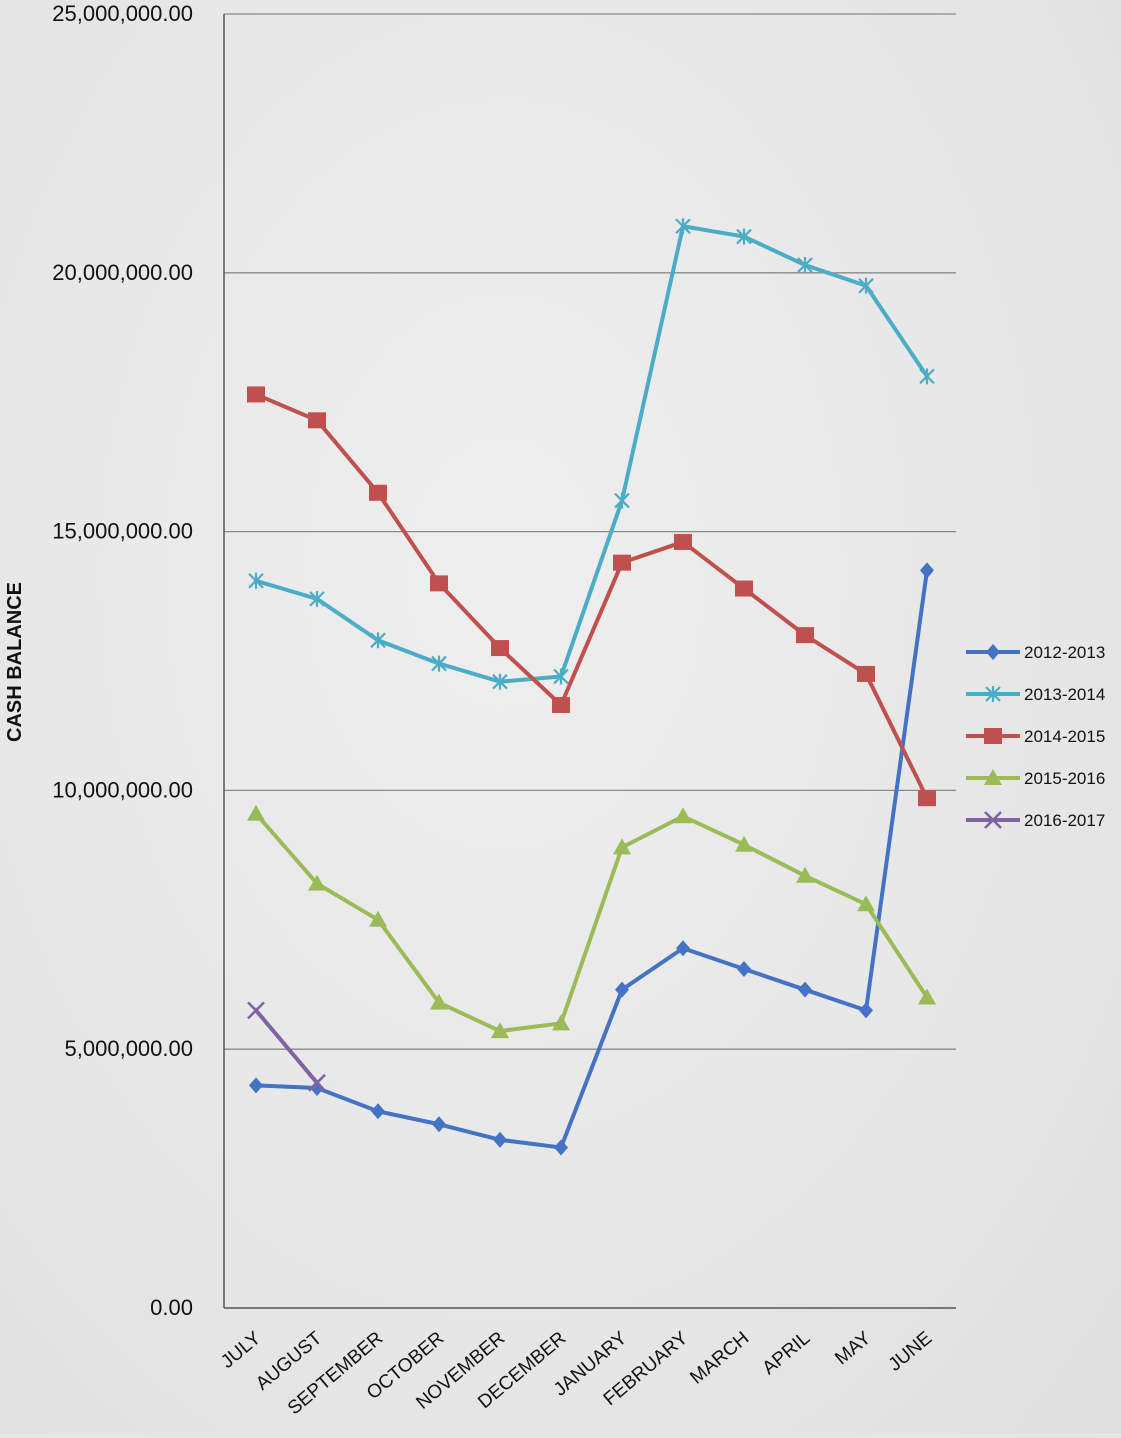 This screenshot has width=1121, height=1438. Describe the element at coordinates (1064, 694) in the screenshot. I see `legend-label: 2013-2014` at that location.